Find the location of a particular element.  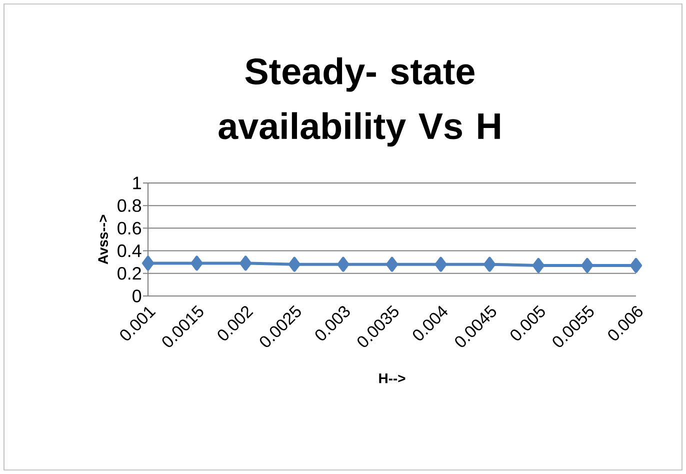

y-tick-label: 1 is located at coordinates (137, 183).